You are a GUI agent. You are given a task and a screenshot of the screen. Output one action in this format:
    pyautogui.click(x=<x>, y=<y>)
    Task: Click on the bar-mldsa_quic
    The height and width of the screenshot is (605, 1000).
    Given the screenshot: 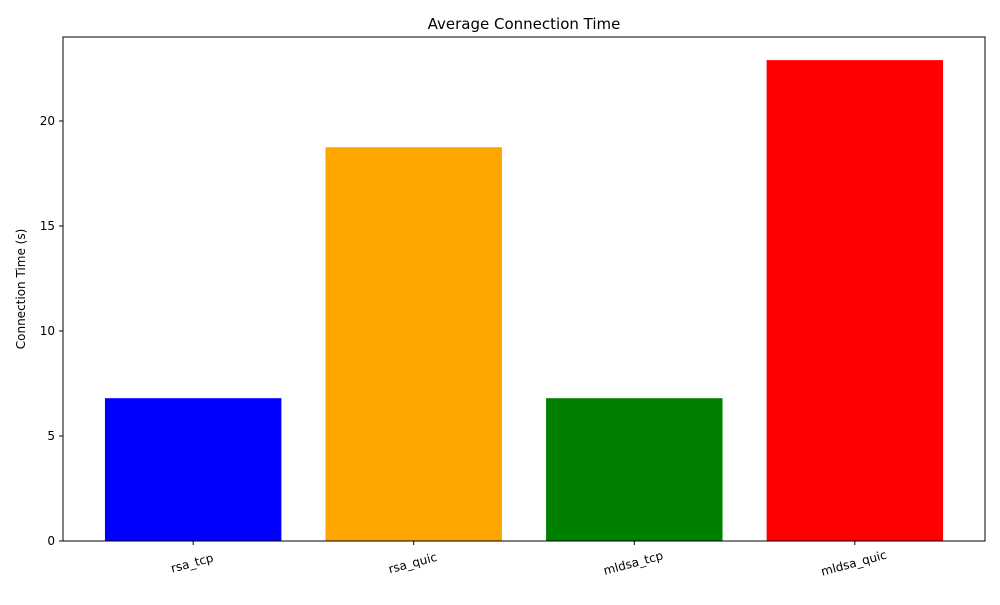 What is the action you would take?
    pyautogui.click(x=855, y=300)
    